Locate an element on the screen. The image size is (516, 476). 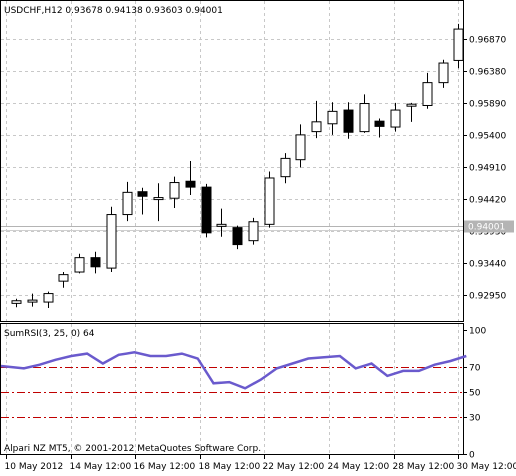
x-tick-label: 28 May 12:00 is located at coordinates (424, 467).